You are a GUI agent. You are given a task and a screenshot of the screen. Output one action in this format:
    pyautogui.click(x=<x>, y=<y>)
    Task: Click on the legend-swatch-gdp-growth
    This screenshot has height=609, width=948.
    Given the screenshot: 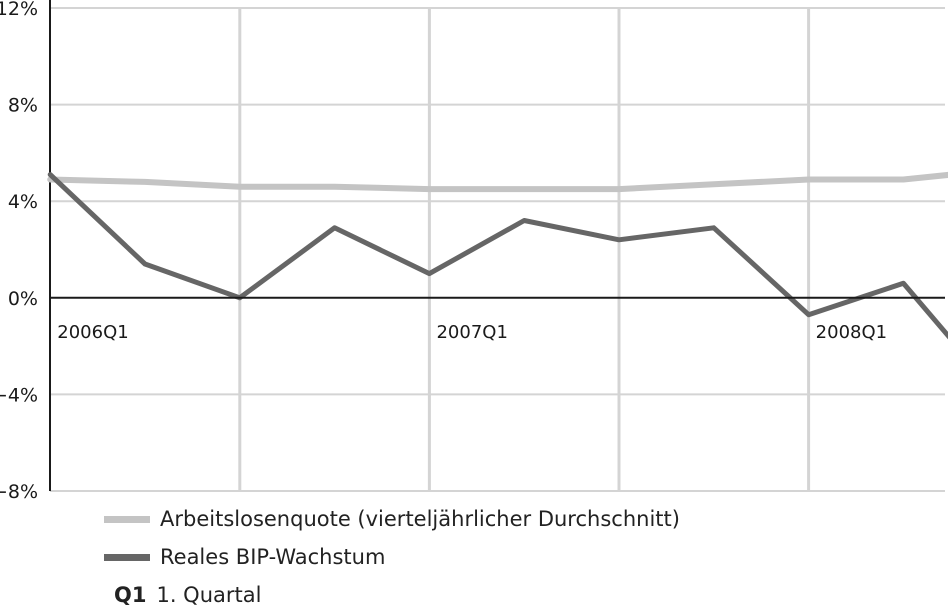 What is the action you would take?
    pyautogui.click(x=127, y=557)
    